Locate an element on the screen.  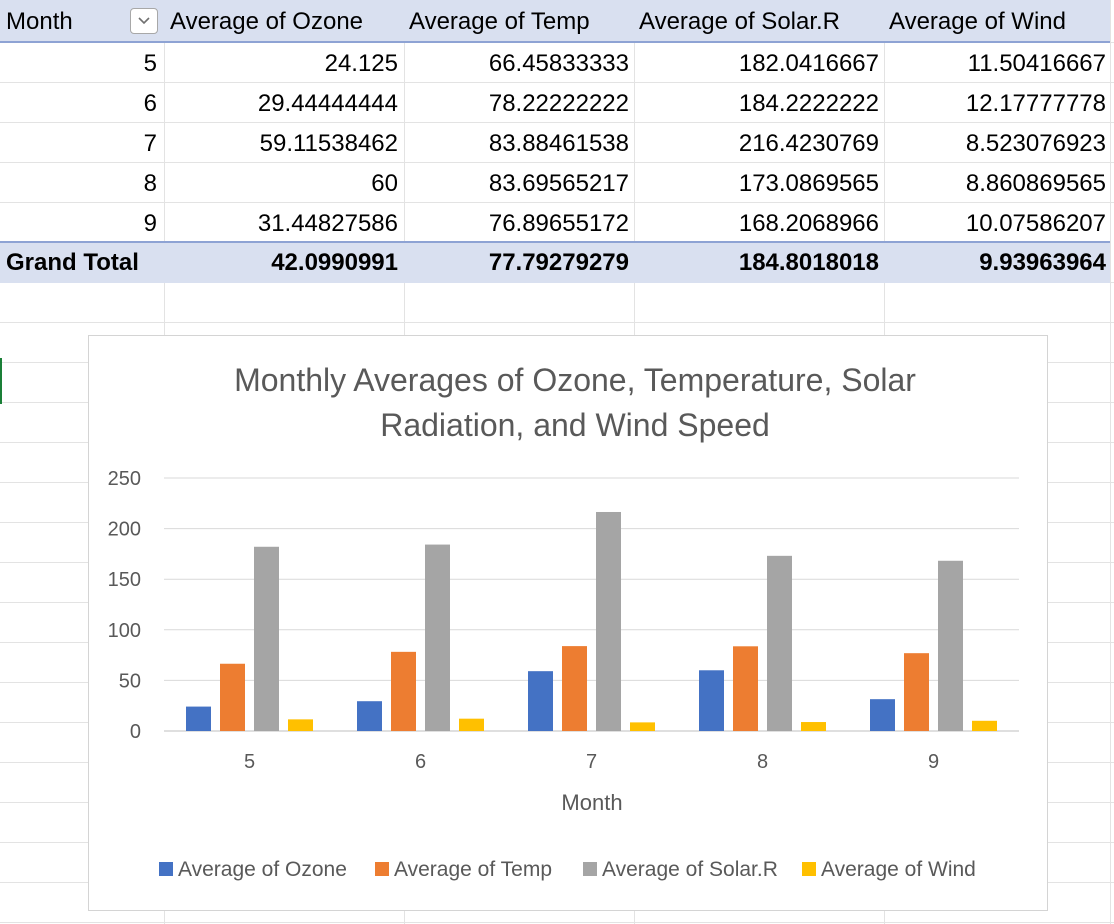
table-row: 8 60 83.69565217 173.0869565 8.860869565 is located at coordinates (555, 184).